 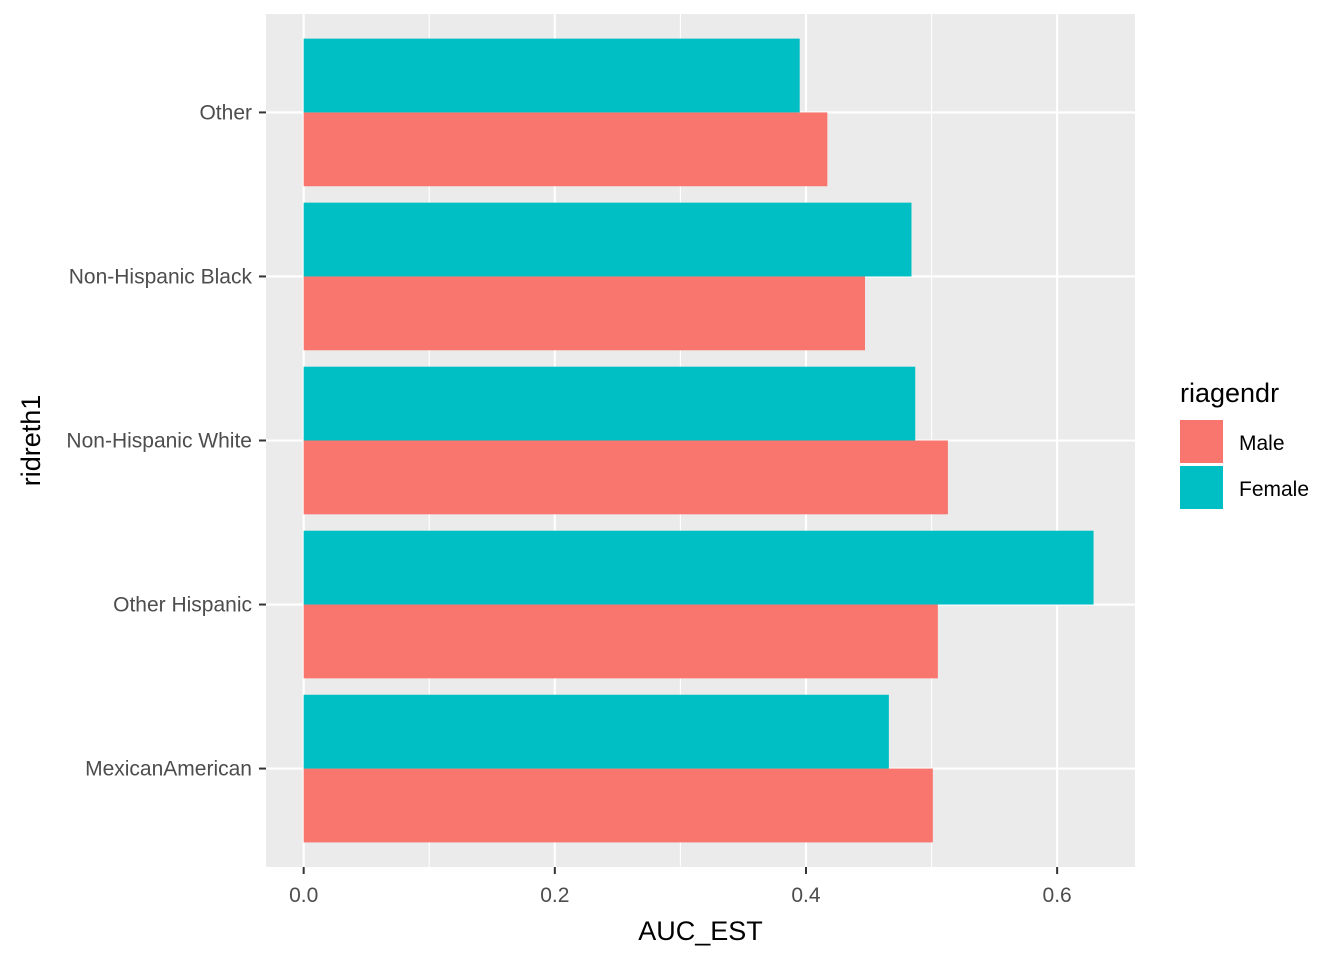 I want to click on y-tick-label: Other Hispanic, so click(x=182, y=605).